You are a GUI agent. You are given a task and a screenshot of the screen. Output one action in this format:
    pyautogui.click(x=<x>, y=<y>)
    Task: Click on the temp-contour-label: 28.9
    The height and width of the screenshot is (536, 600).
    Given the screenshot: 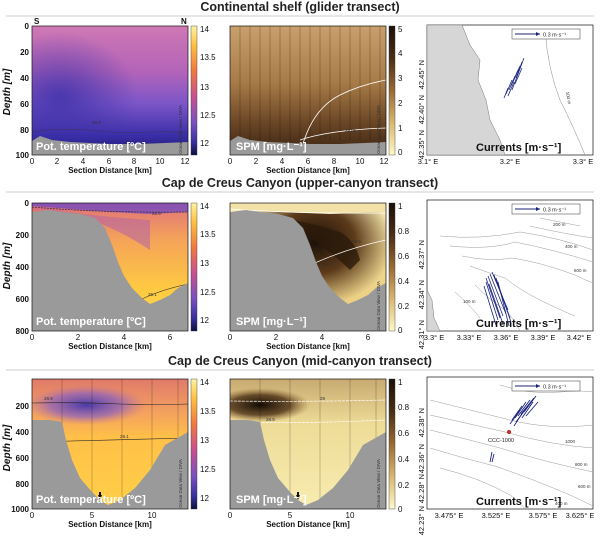 What is the action you would take?
    pyautogui.click(x=48, y=398)
    